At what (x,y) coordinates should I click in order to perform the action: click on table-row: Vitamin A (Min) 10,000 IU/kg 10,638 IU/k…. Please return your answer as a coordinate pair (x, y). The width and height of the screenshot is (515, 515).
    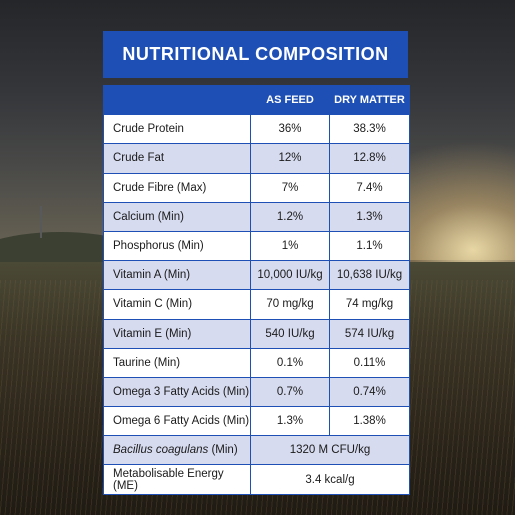
    Looking at the image, I should click on (256, 275).